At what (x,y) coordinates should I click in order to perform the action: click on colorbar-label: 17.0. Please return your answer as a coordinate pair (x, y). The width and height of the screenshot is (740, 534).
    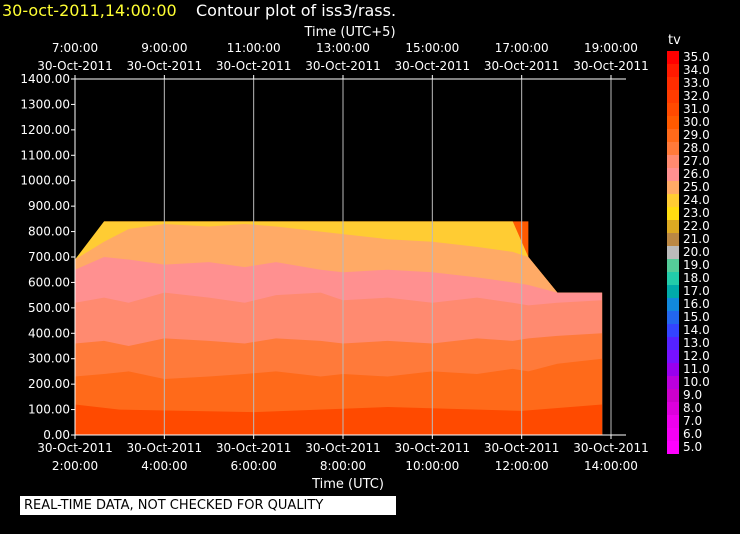
    Looking at the image, I should click on (696, 291).